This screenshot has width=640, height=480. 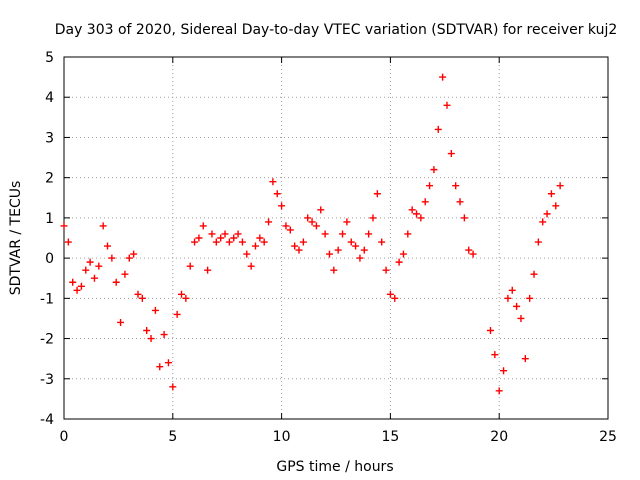 I want to click on x-tick-label: 5, so click(x=172, y=437).